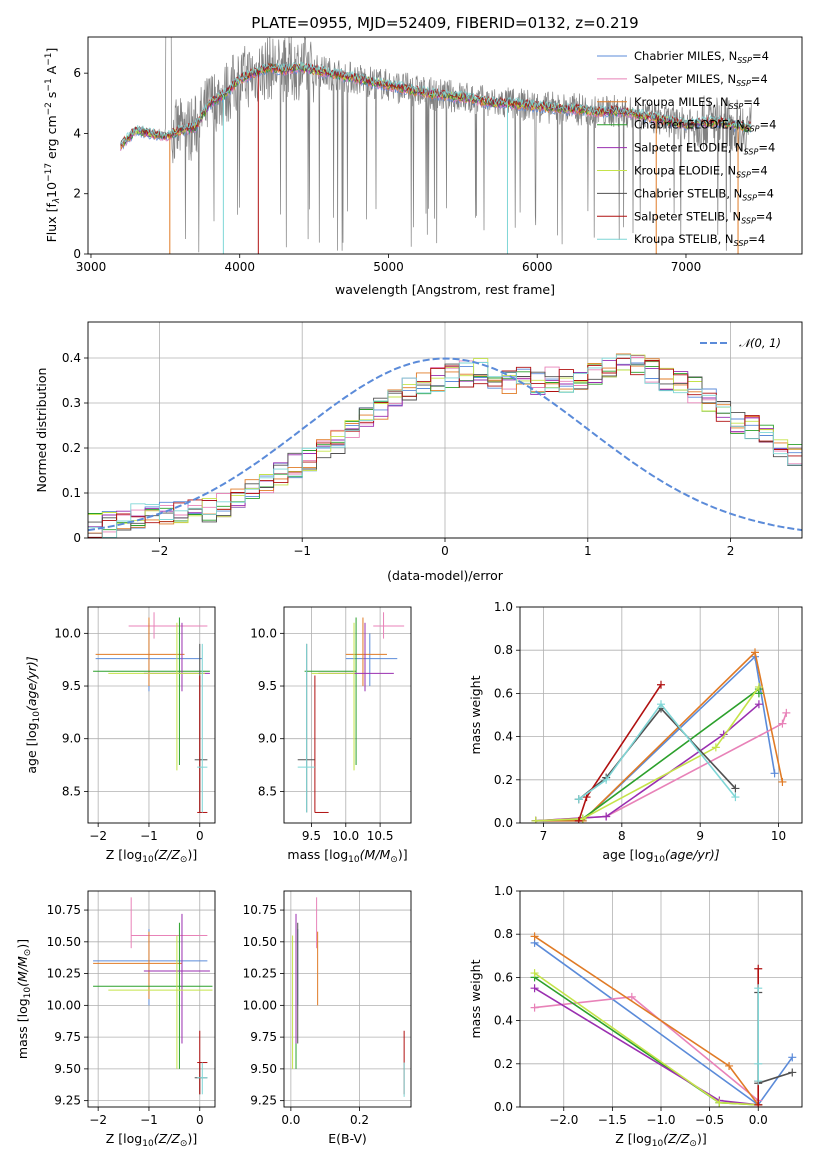 This screenshot has width=819, height=1170. What do you see at coordinates (792, 1072) in the screenshot?
I see `series-marker-chabrier_stelib` at bounding box center [792, 1072].